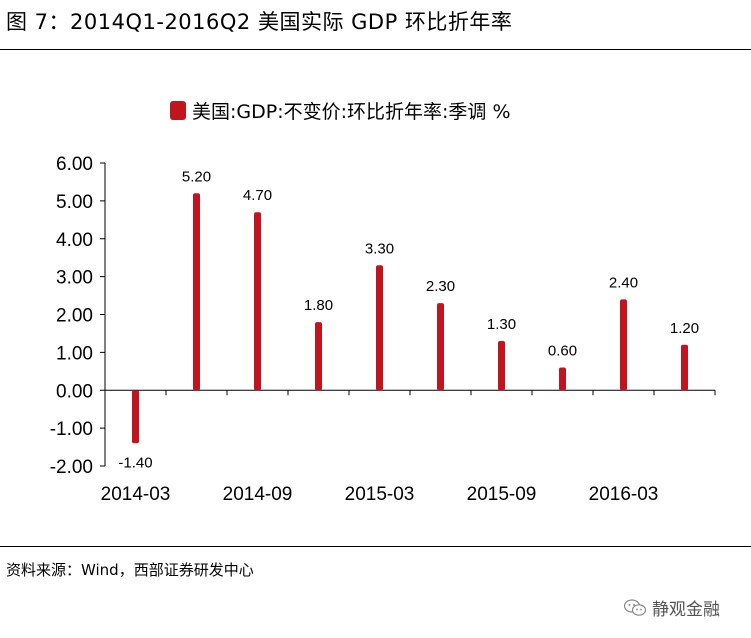 The width and height of the screenshot is (751, 638). Describe the element at coordinates (257, 195) in the screenshot. I see `data-label-2014-09: 4.70` at that location.